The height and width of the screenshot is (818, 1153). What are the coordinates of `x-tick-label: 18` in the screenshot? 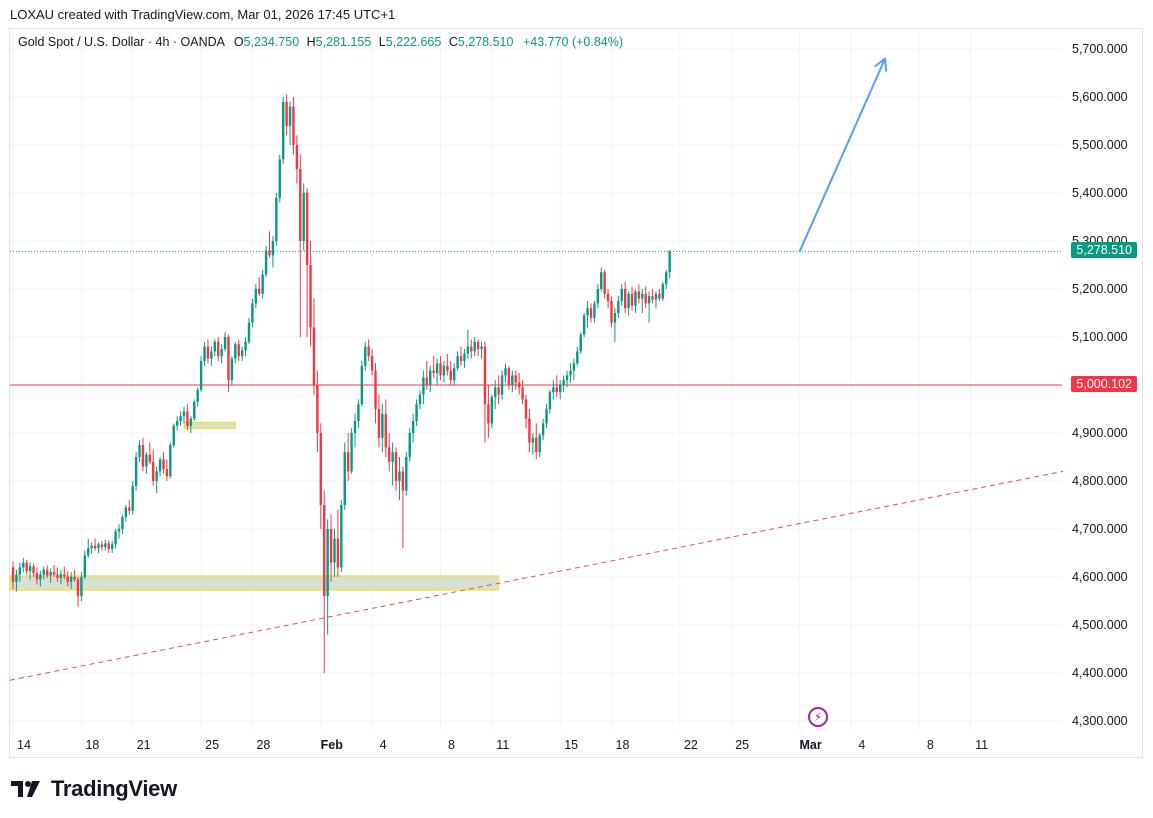 It's located at (623, 745).